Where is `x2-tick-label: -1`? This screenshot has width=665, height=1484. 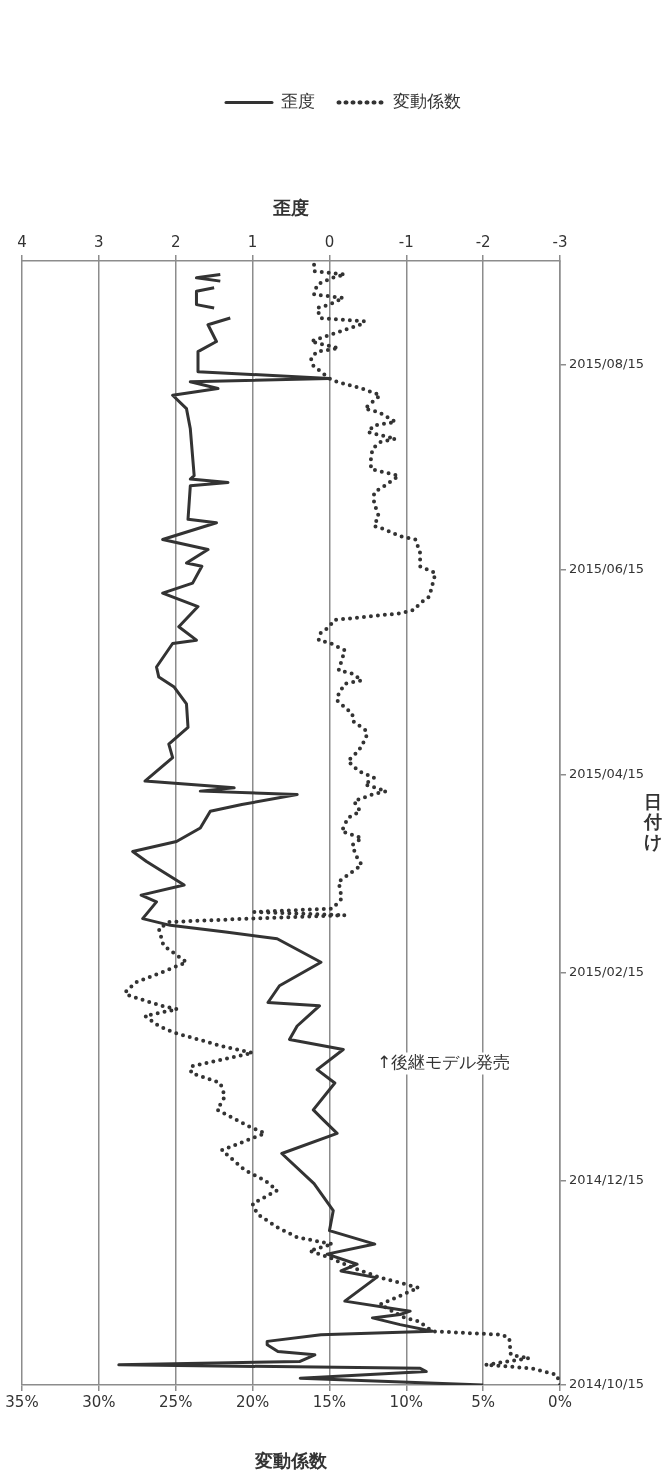 x2-tick-label: -1 is located at coordinates (406, 241).